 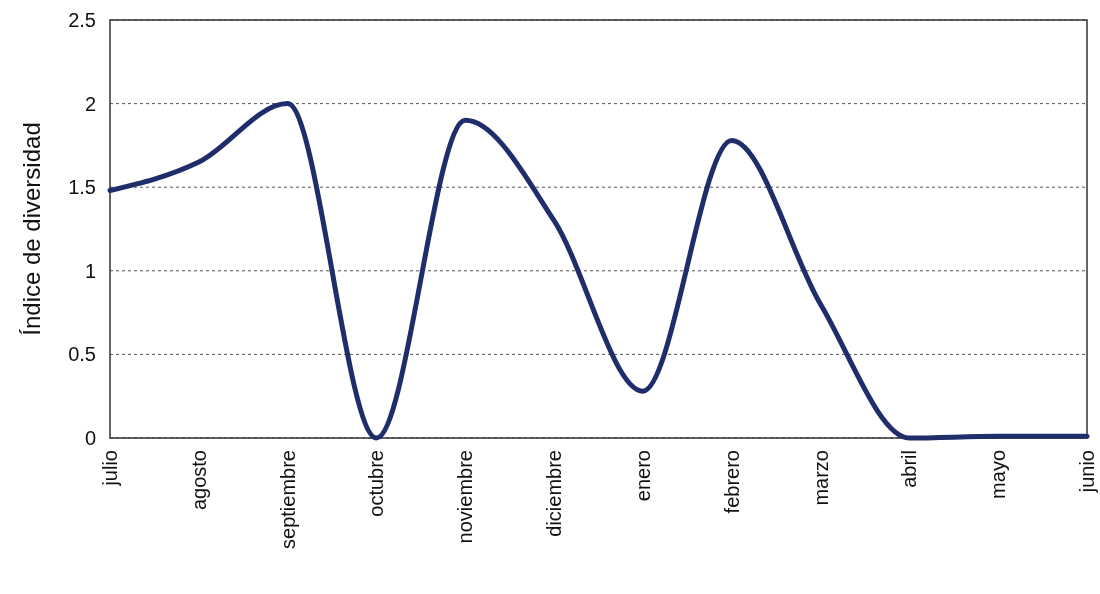 I want to click on y-tick-label: 0.5, so click(x=82, y=354).